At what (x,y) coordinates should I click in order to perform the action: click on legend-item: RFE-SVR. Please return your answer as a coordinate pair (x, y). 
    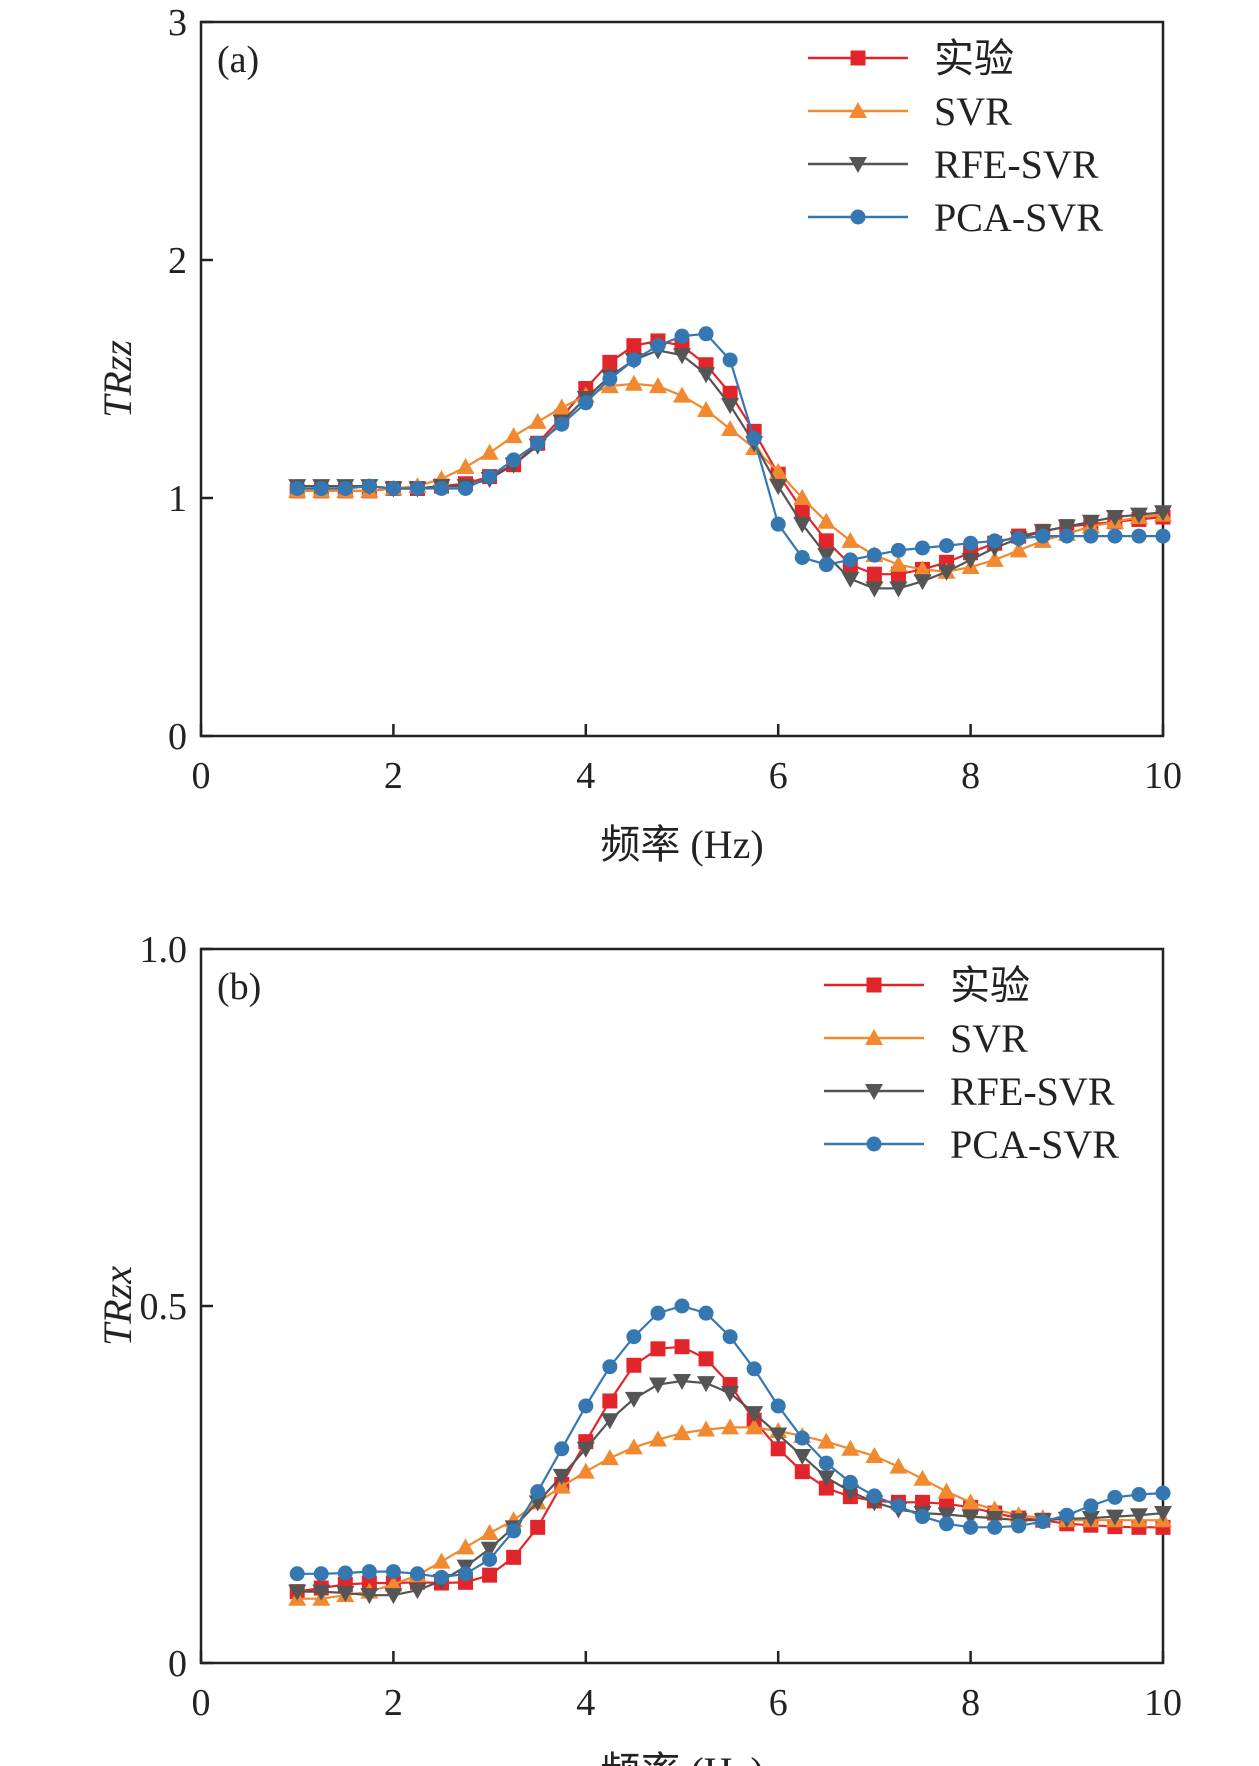
    Looking at the image, I should click on (969, 1091).